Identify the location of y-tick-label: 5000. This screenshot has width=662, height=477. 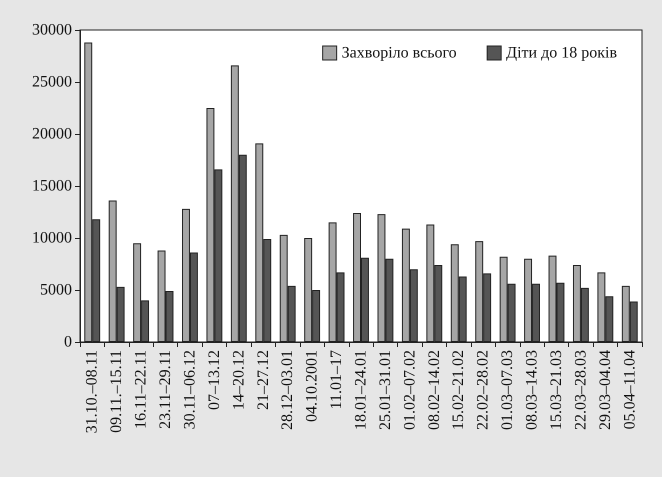
(56, 290).